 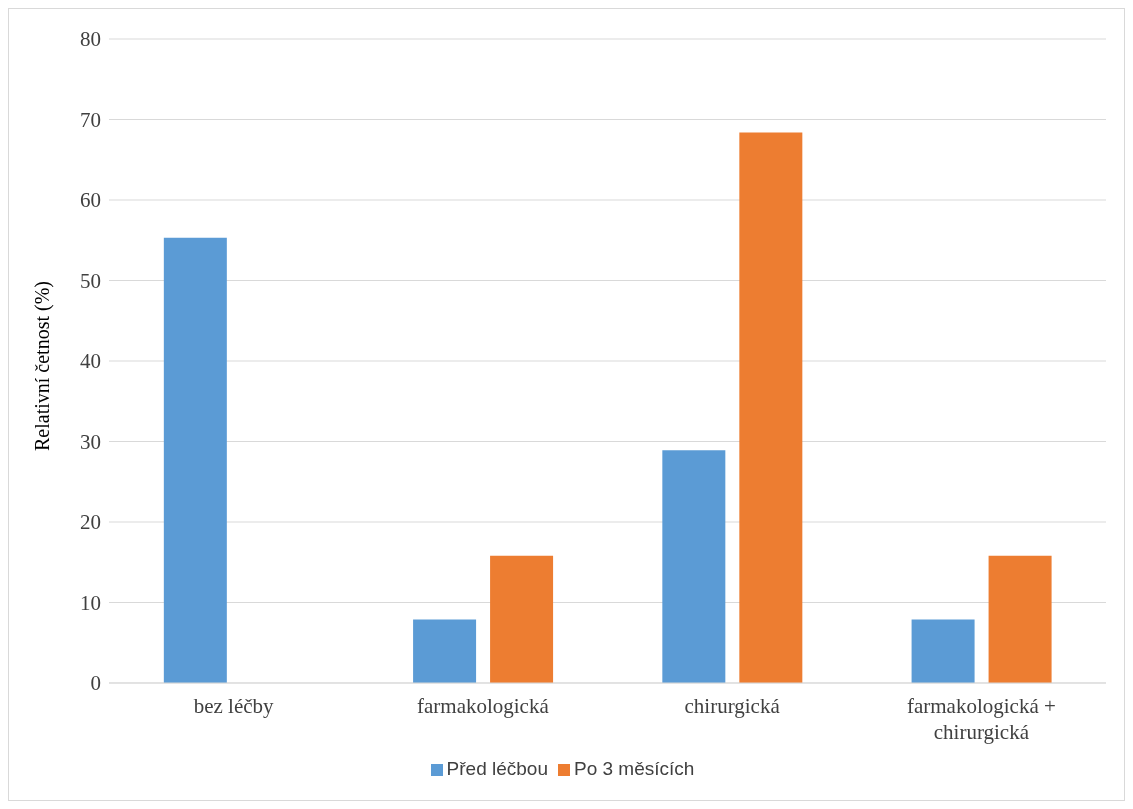 What do you see at coordinates (90, 200) in the screenshot?
I see `y-tick-label: 60` at bounding box center [90, 200].